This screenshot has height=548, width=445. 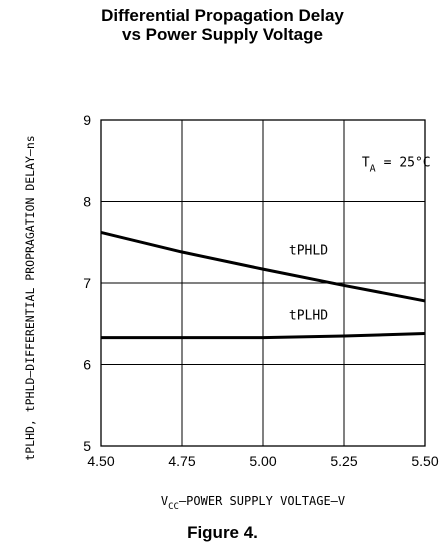 I want to click on series-line-tPLHD, so click(x=263, y=336).